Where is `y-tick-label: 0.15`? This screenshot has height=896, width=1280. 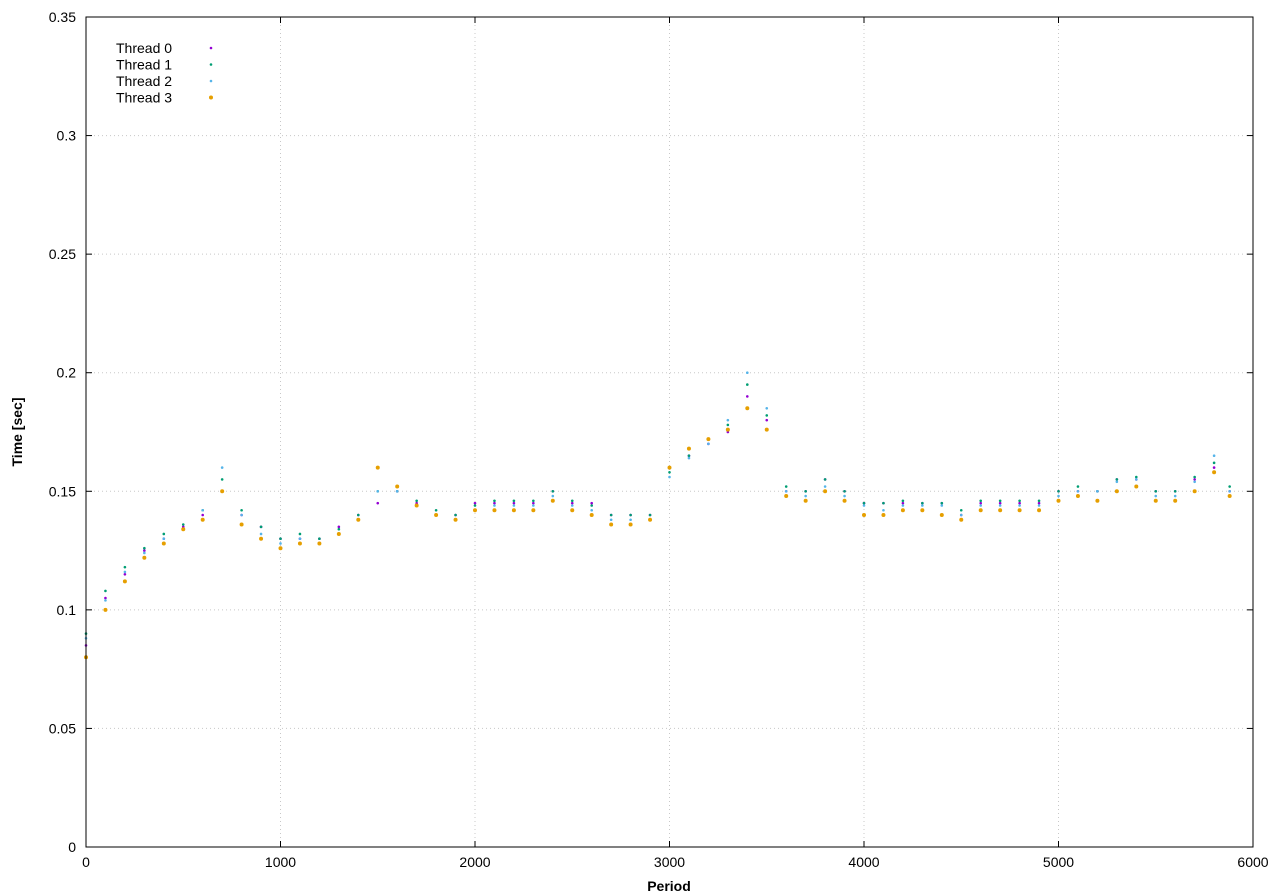
y-tick-label: 0.15 is located at coordinates (62, 491).